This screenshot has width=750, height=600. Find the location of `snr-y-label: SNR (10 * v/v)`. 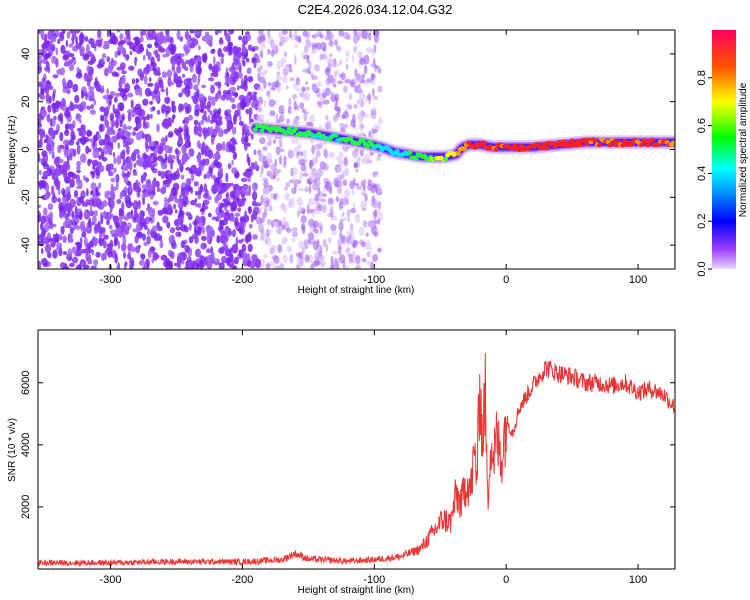

snr-y-label: SNR (10 * v/v) is located at coordinates (12, 450).